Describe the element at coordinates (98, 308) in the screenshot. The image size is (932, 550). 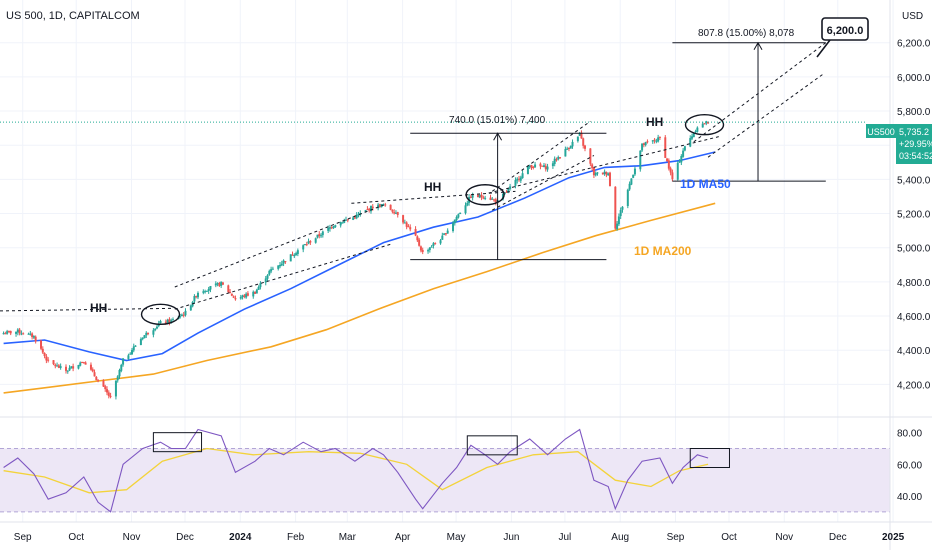
I see `hh-label-1: HH` at that location.